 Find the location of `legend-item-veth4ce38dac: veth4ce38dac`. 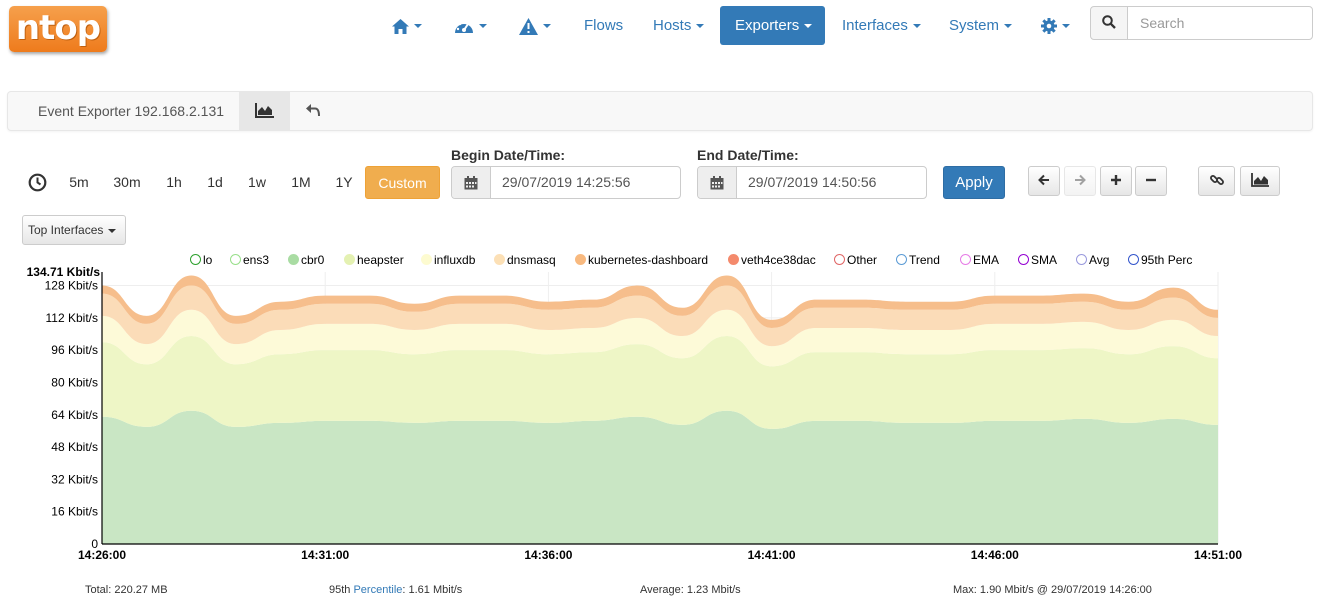

legend-item-veth4ce38dac: veth4ce38dac is located at coordinates (772, 260).